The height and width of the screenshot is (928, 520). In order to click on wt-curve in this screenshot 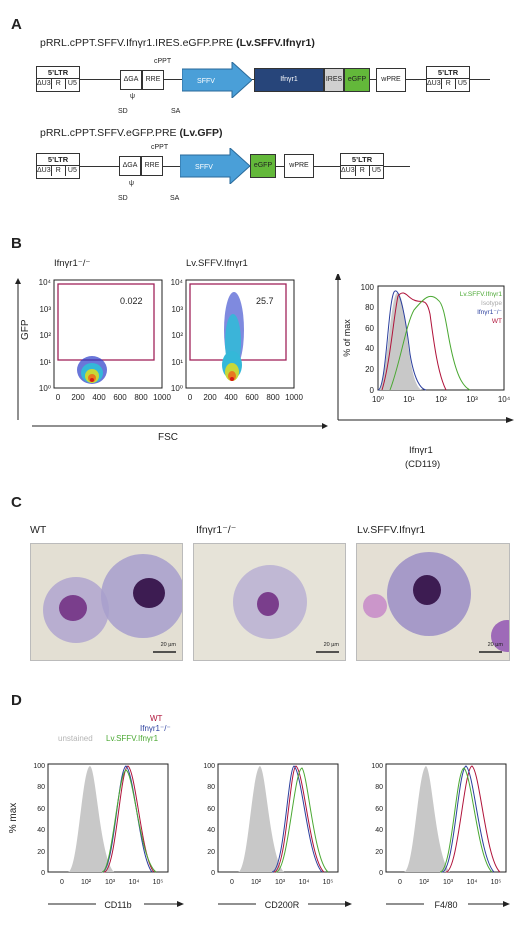, I will do `click(414, 341)`.